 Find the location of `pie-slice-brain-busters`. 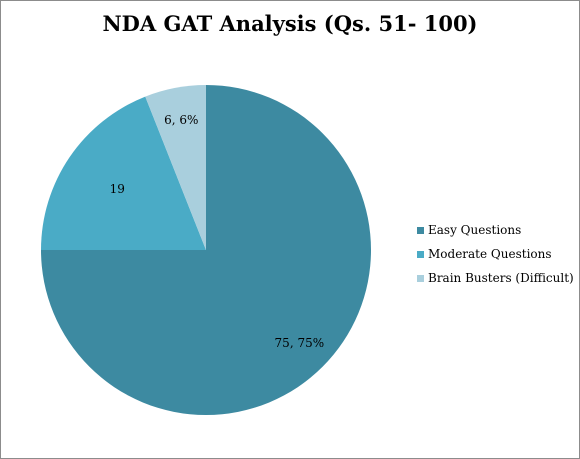

pie-slice-brain-busters is located at coordinates (175, 167).